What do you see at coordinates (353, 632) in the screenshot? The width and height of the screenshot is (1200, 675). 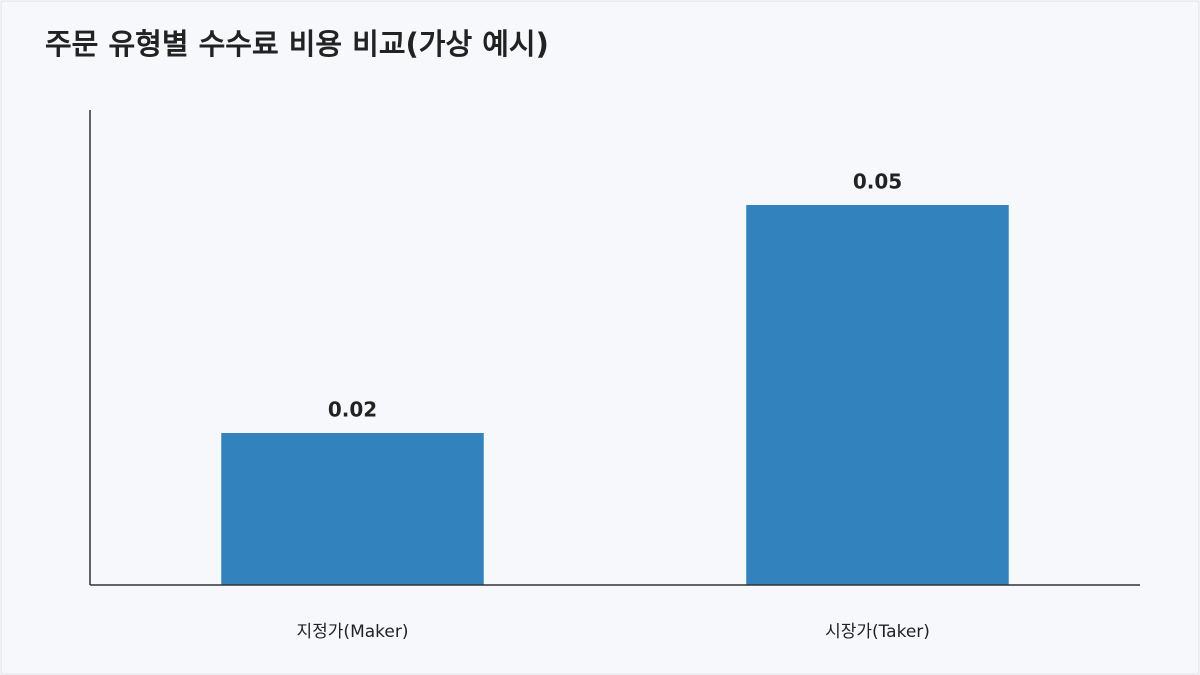 I see `x-tick-label: 지정가(Maker)` at bounding box center [353, 632].